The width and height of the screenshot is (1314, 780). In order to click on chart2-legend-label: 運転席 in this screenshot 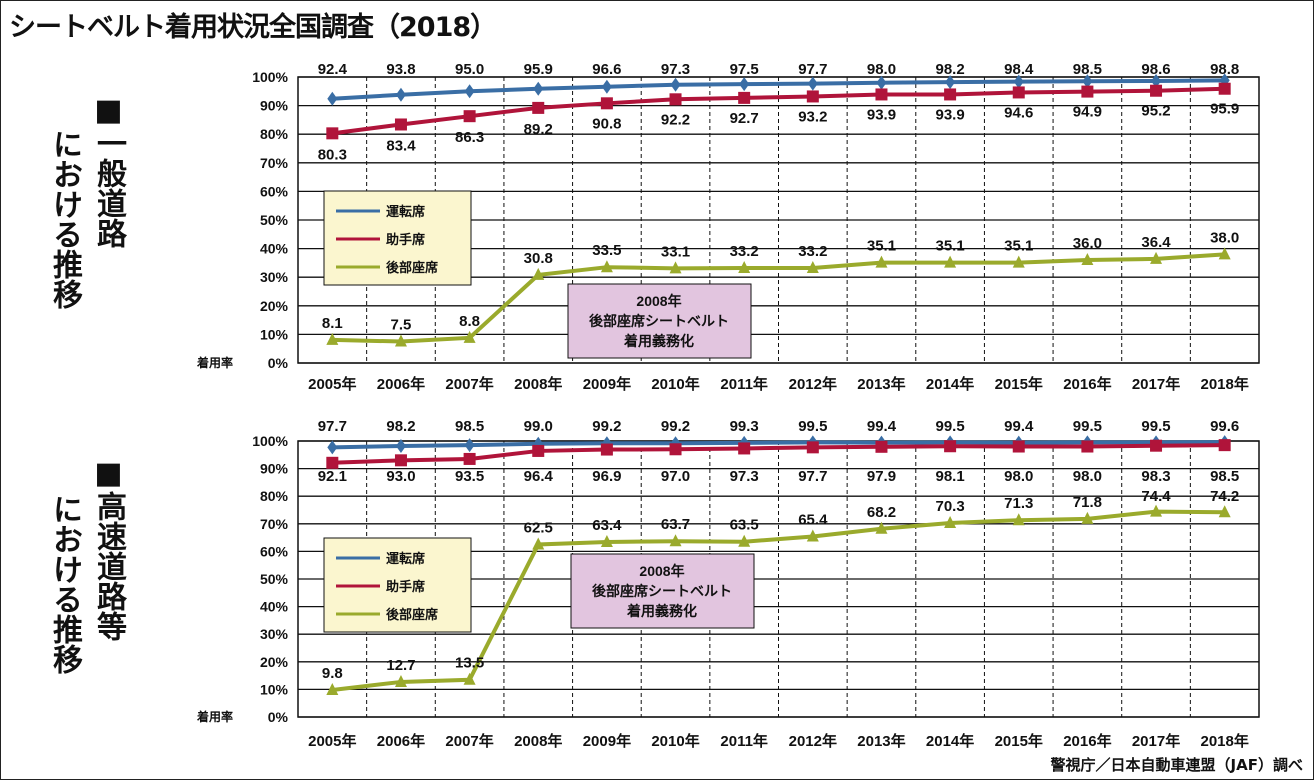, I will do `click(405, 558)`.